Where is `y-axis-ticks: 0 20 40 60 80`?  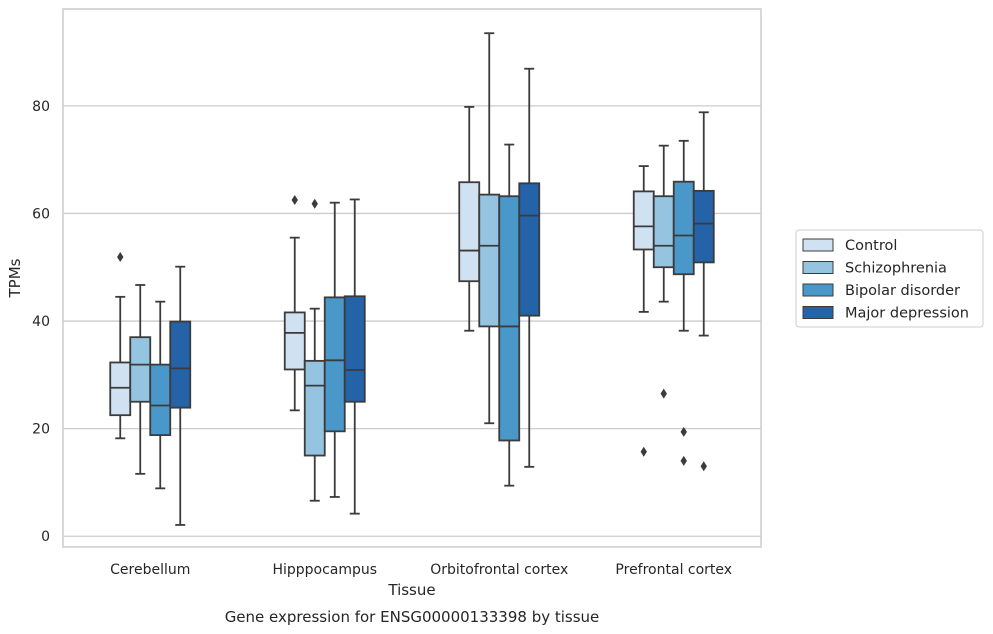
y-axis-ticks: 0 20 40 60 80 is located at coordinates (41, 322).